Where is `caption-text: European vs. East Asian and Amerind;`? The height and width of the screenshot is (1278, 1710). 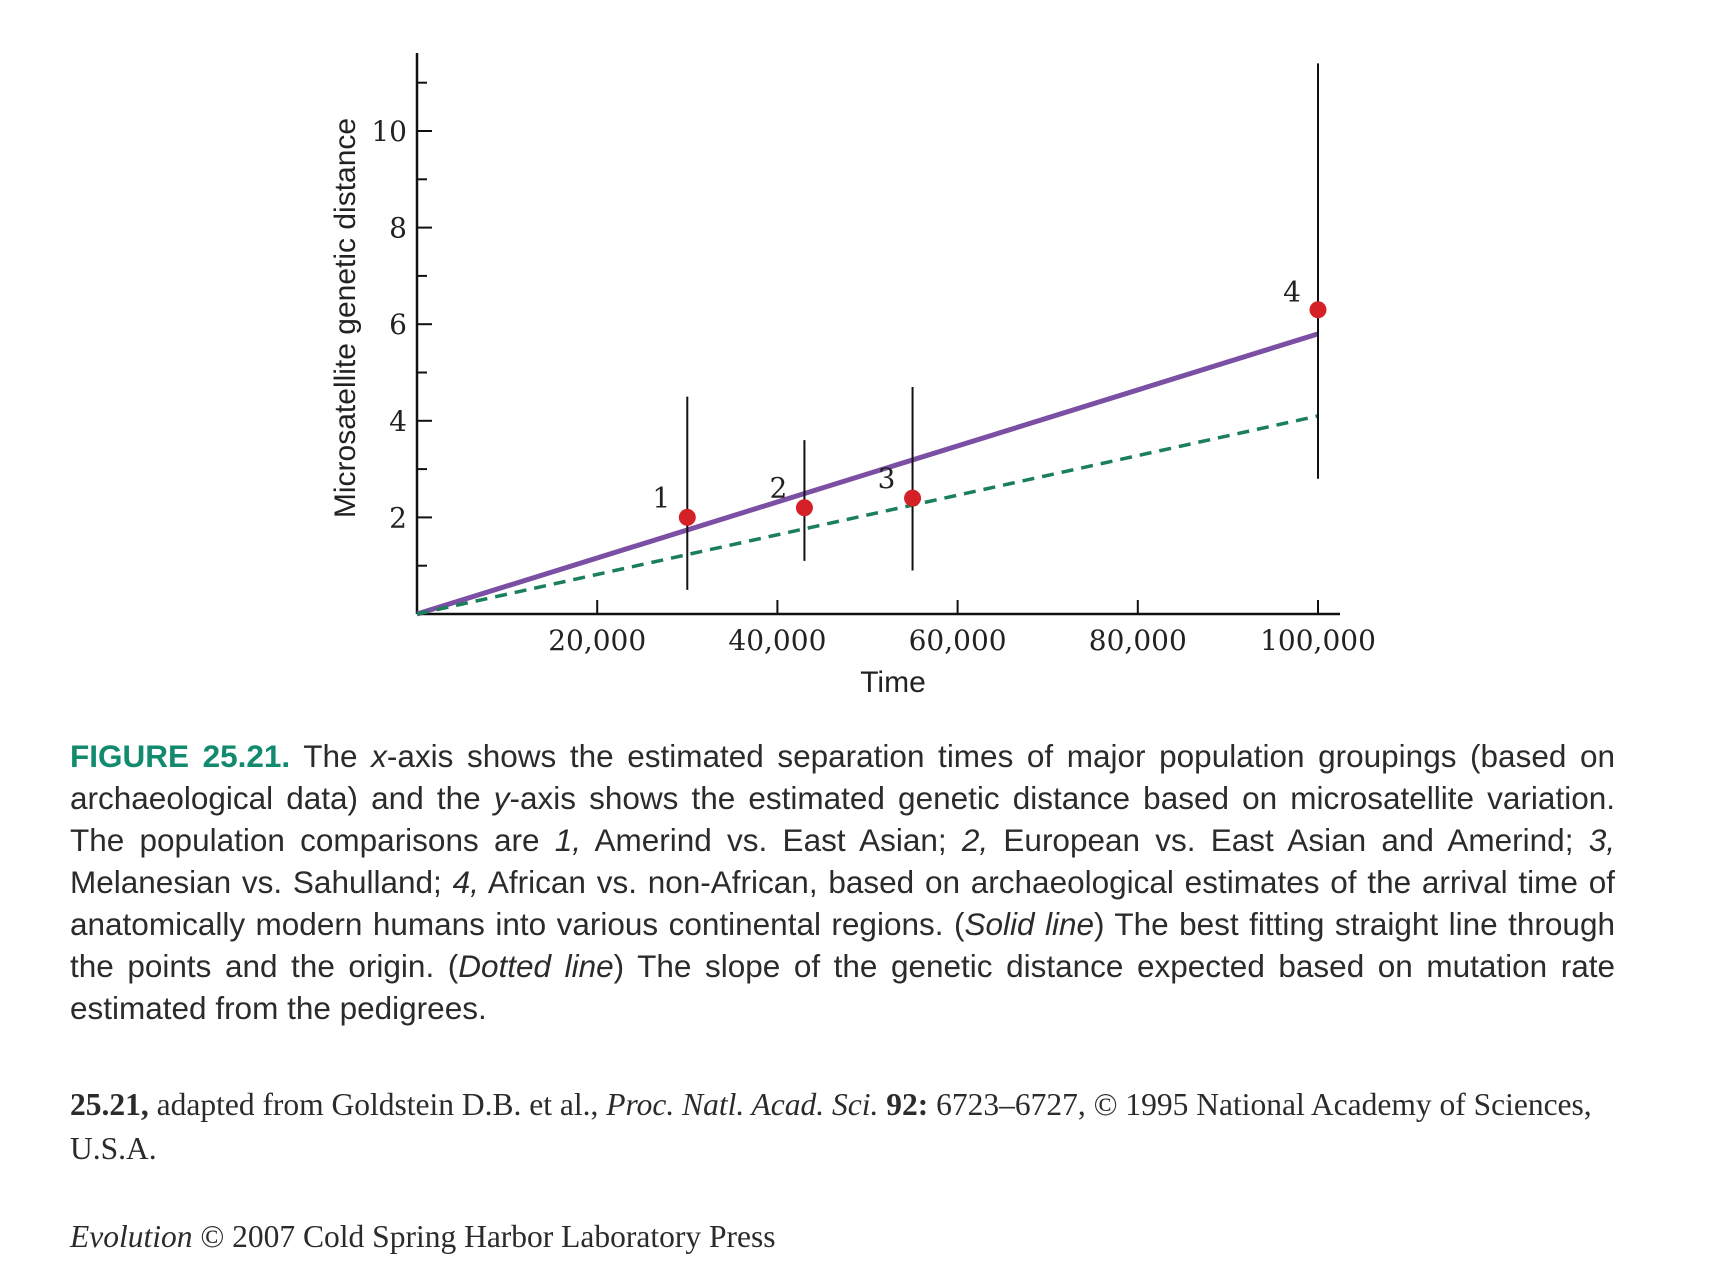 caption-text: European vs. East Asian and Amerind; is located at coordinates (1288, 840).